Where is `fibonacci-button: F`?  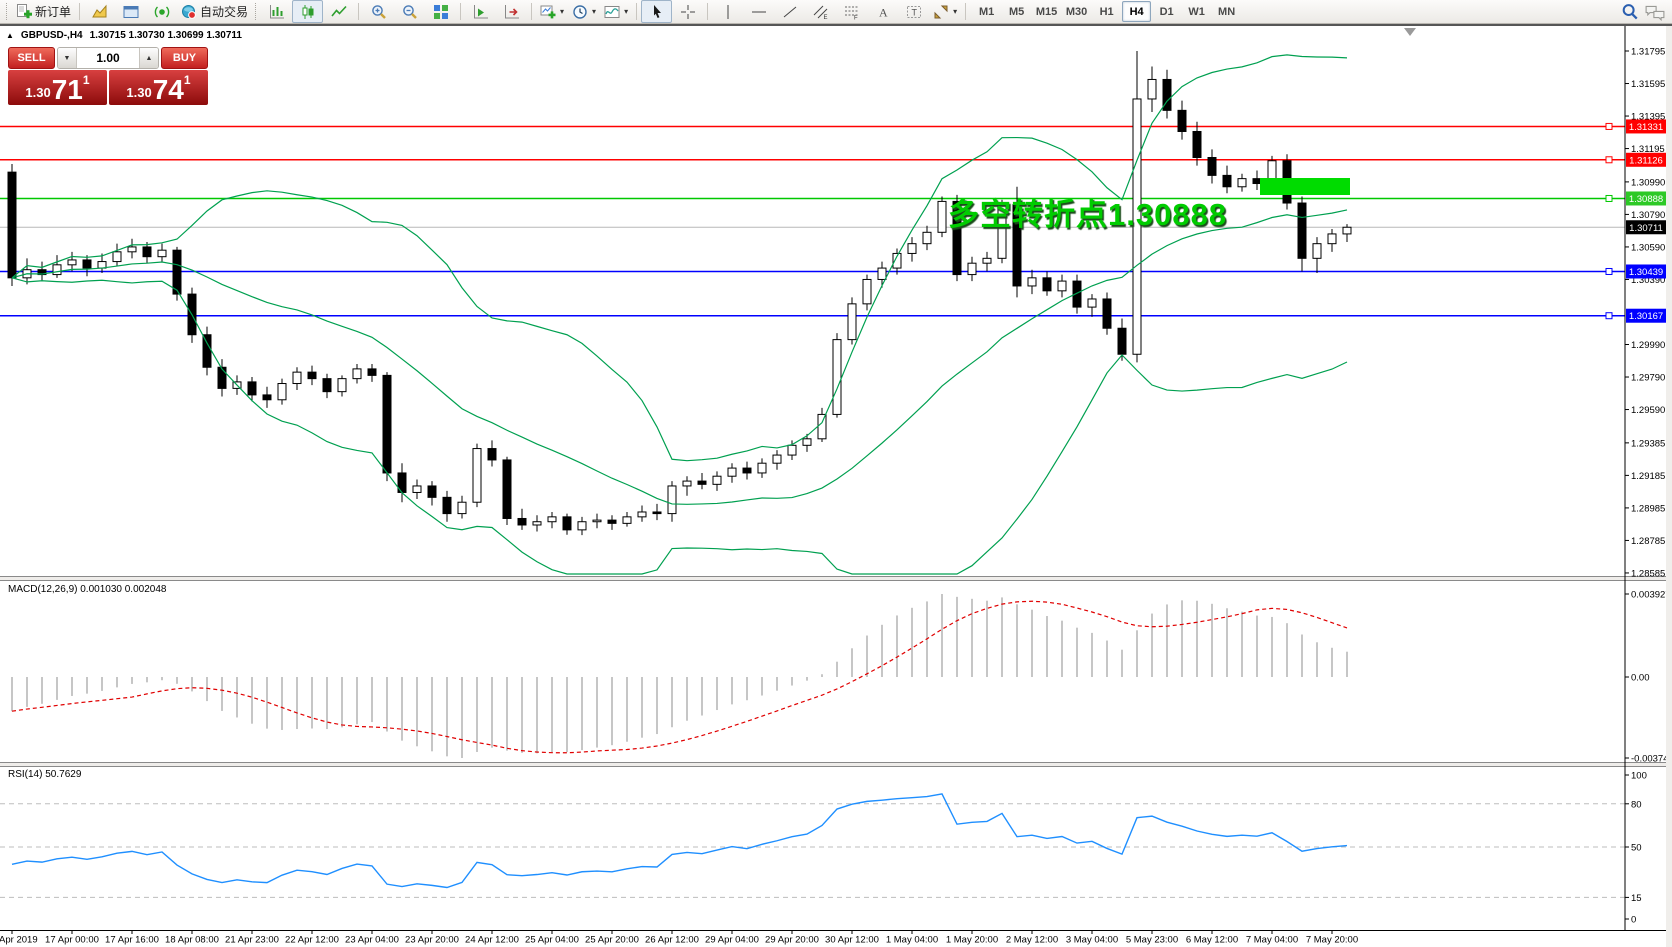 fibonacci-button: F is located at coordinates (851, 11).